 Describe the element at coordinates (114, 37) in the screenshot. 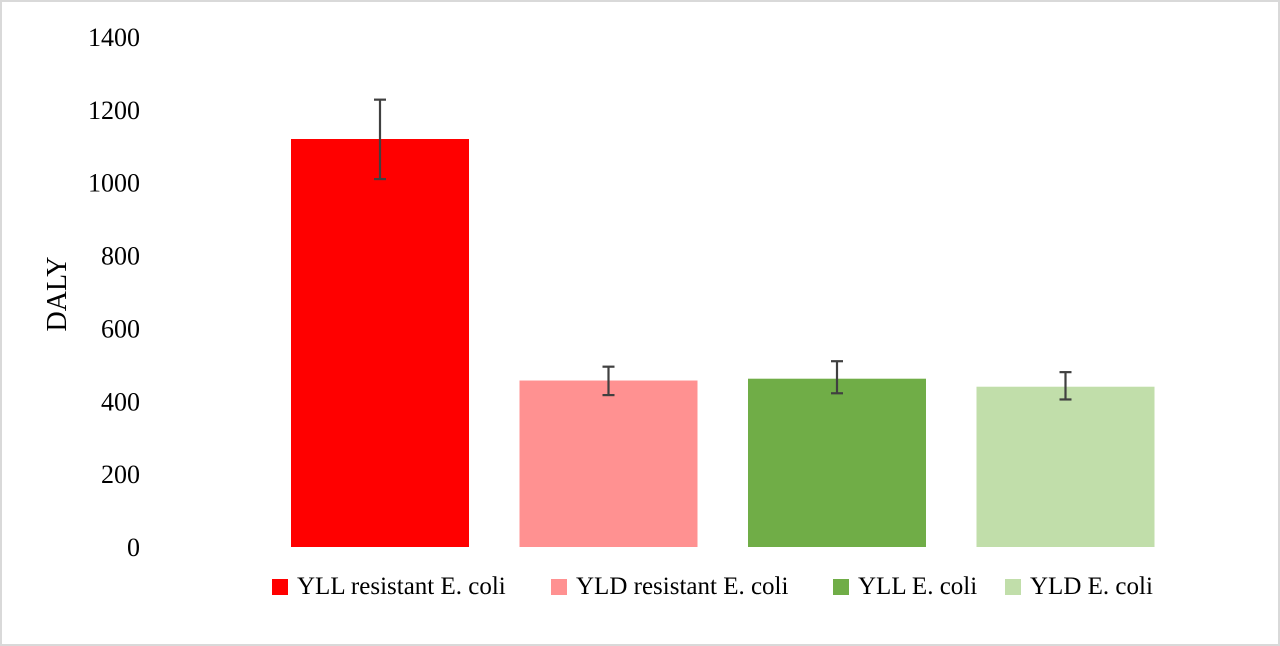

I see `y-tick-label: 1400` at that location.